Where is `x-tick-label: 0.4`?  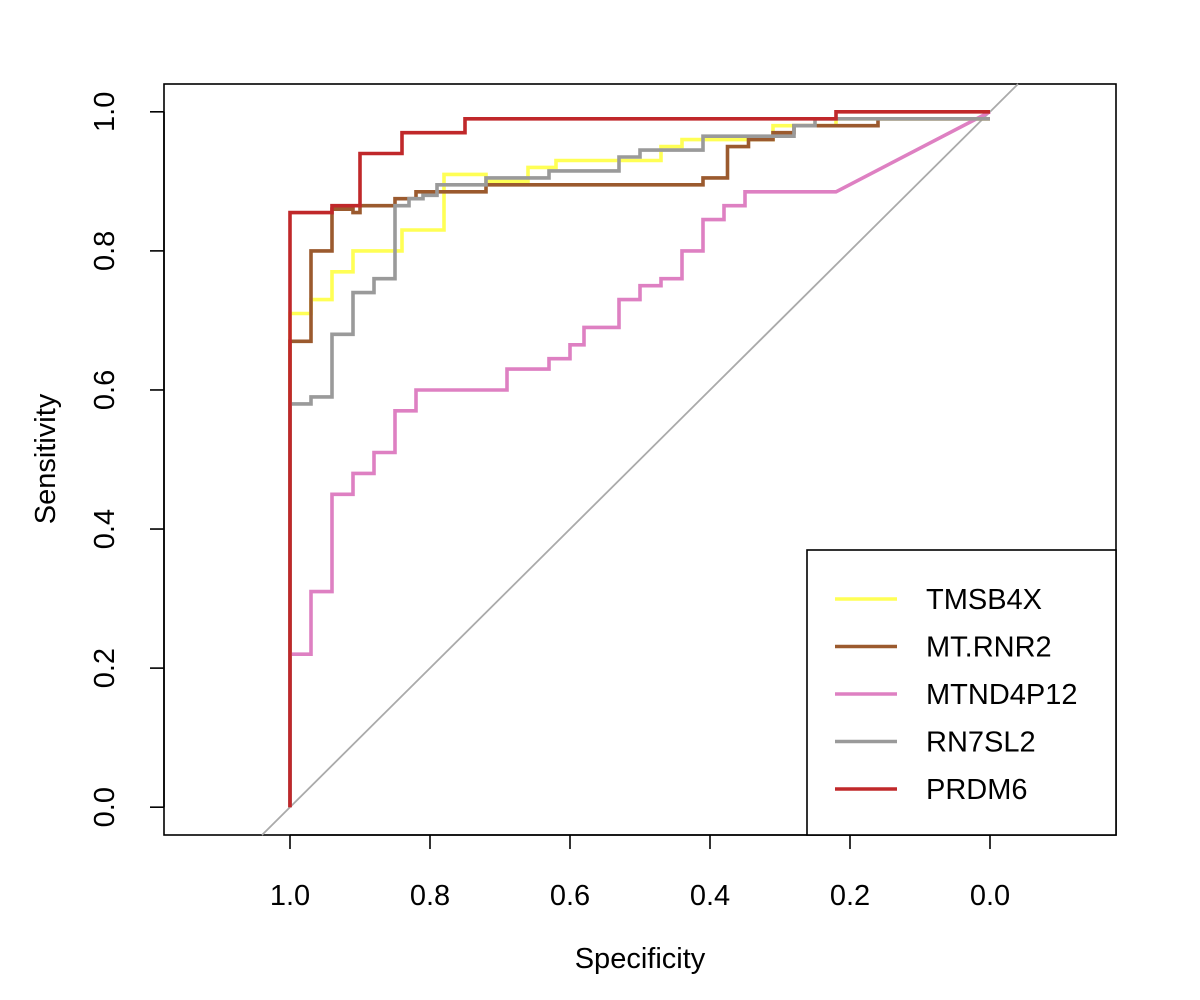
x-tick-label: 0.4 is located at coordinates (710, 896).